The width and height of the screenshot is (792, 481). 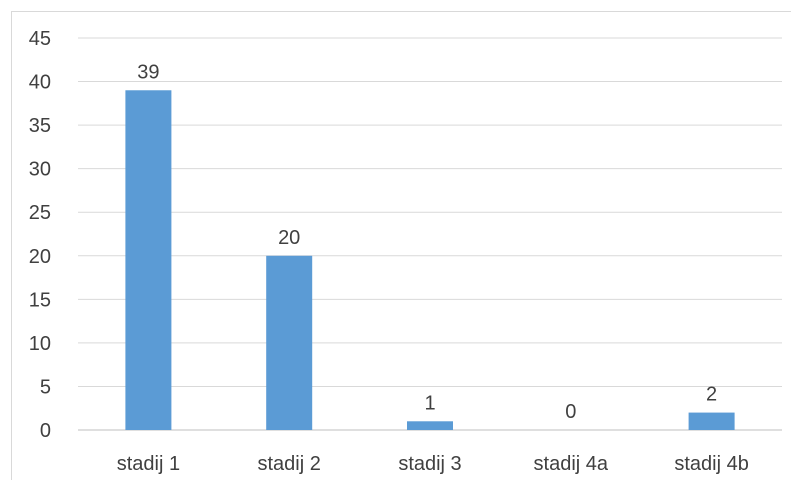 I want to click on y-tick-label: 35, so click(x=40, y=126).